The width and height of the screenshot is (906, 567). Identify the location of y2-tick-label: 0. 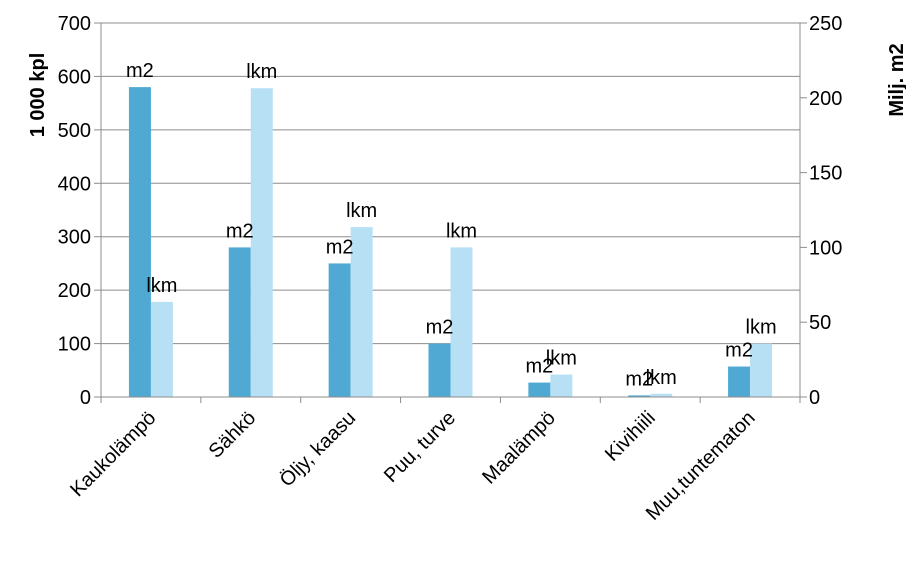
(814, 398).